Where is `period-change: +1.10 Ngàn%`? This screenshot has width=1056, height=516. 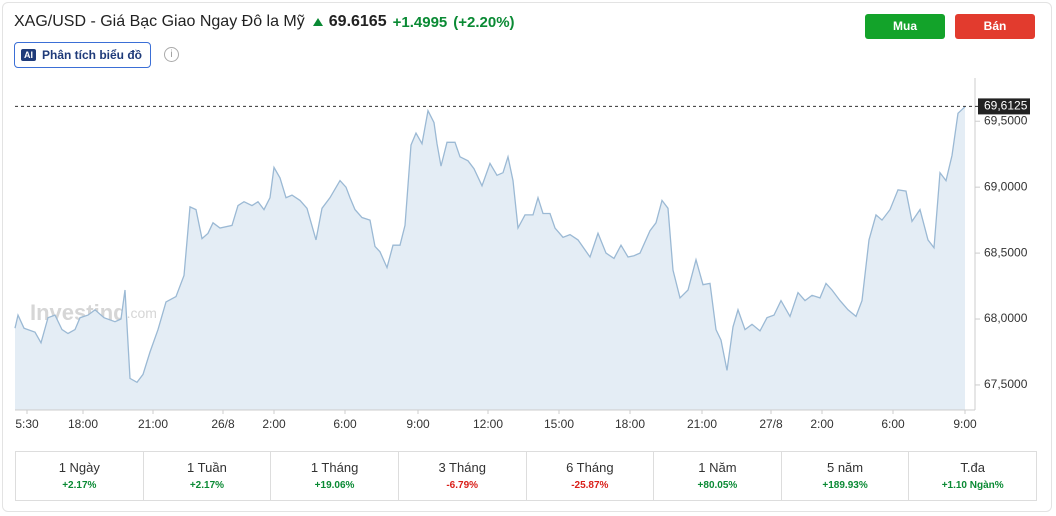 period-change: +1.10 Ngàn% is located at coordinates (972, 485).